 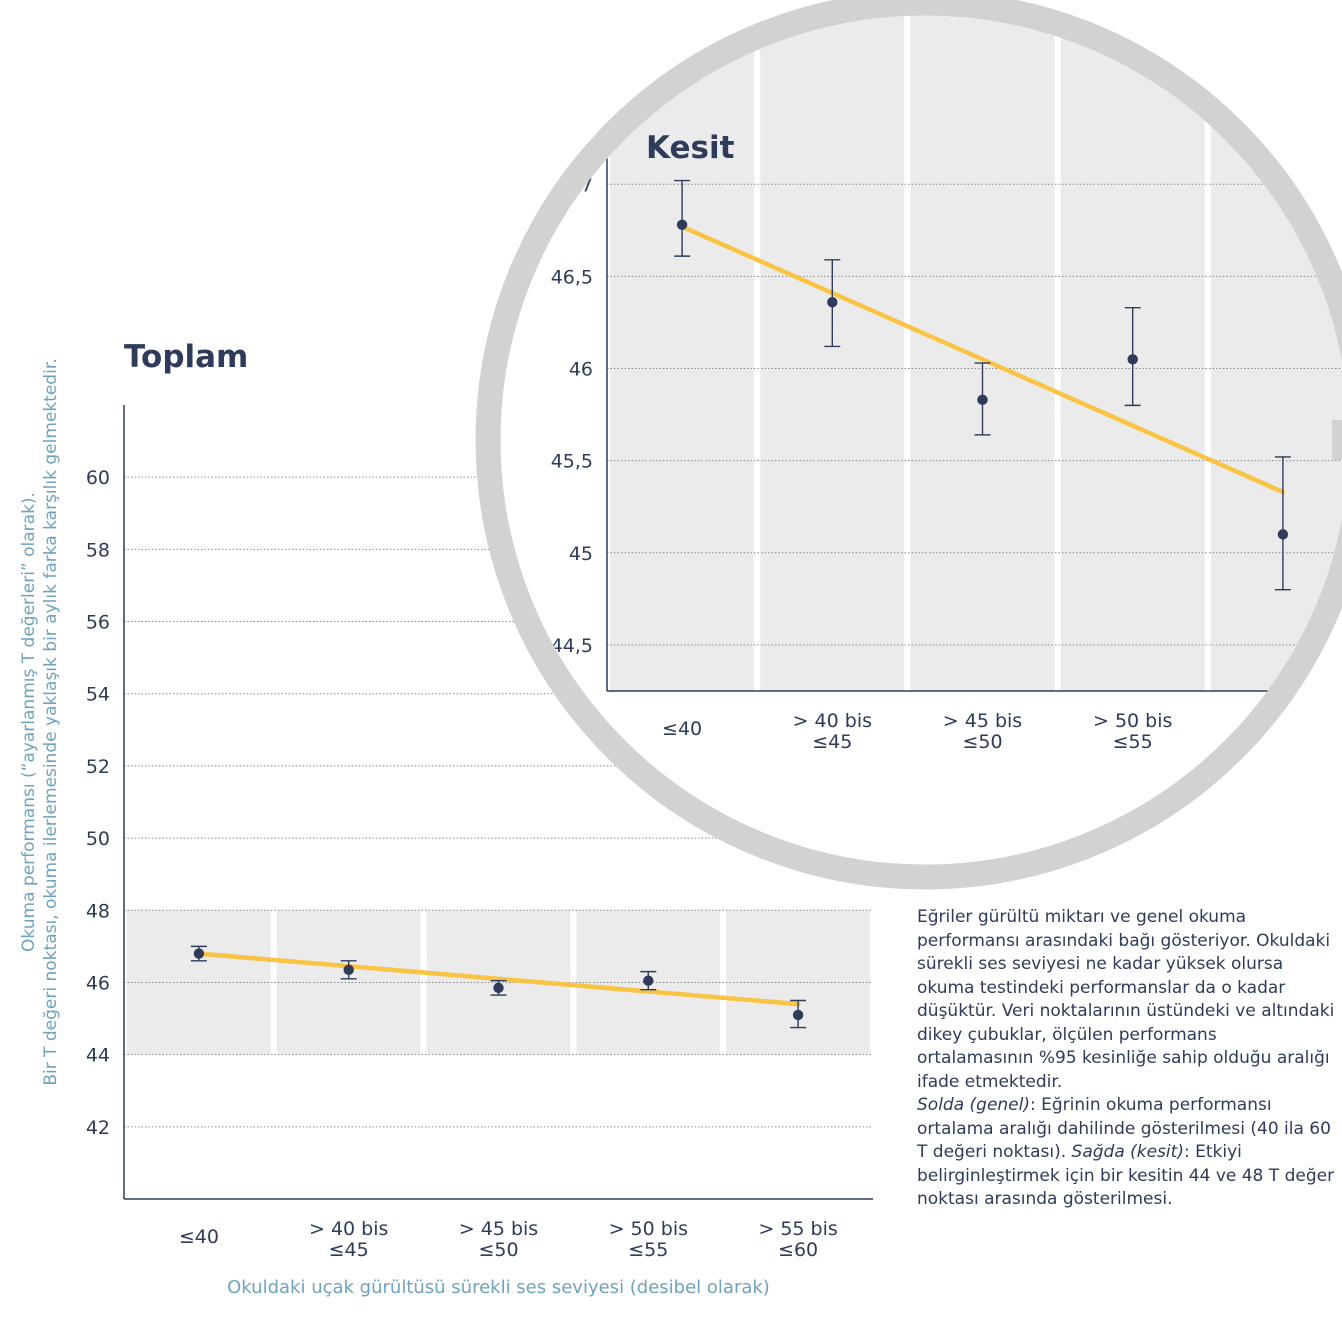 What do you see at coordinates (98, 695) in the screenshot?
I see `y-tick-label: 54` at bounding box center [98, 695].